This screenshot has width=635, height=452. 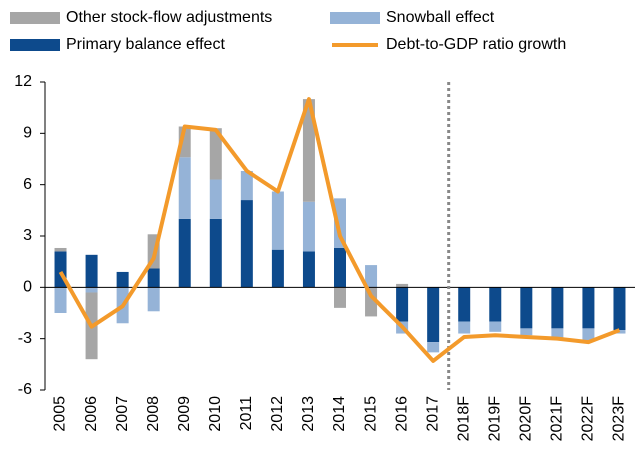 What do you see at coordinates (526, 419) in the screenshot?
I see `x-tick-label: 2020F` at bounding box center [526, 419].